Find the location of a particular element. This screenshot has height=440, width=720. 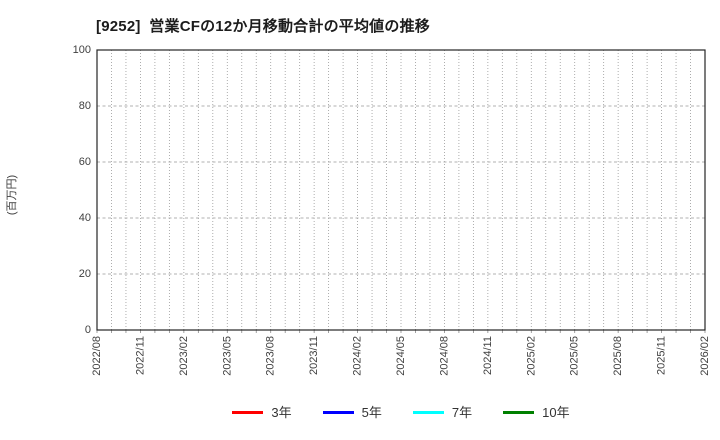

x-tick-label: 2025/11 is located at coordinates (662, 355).